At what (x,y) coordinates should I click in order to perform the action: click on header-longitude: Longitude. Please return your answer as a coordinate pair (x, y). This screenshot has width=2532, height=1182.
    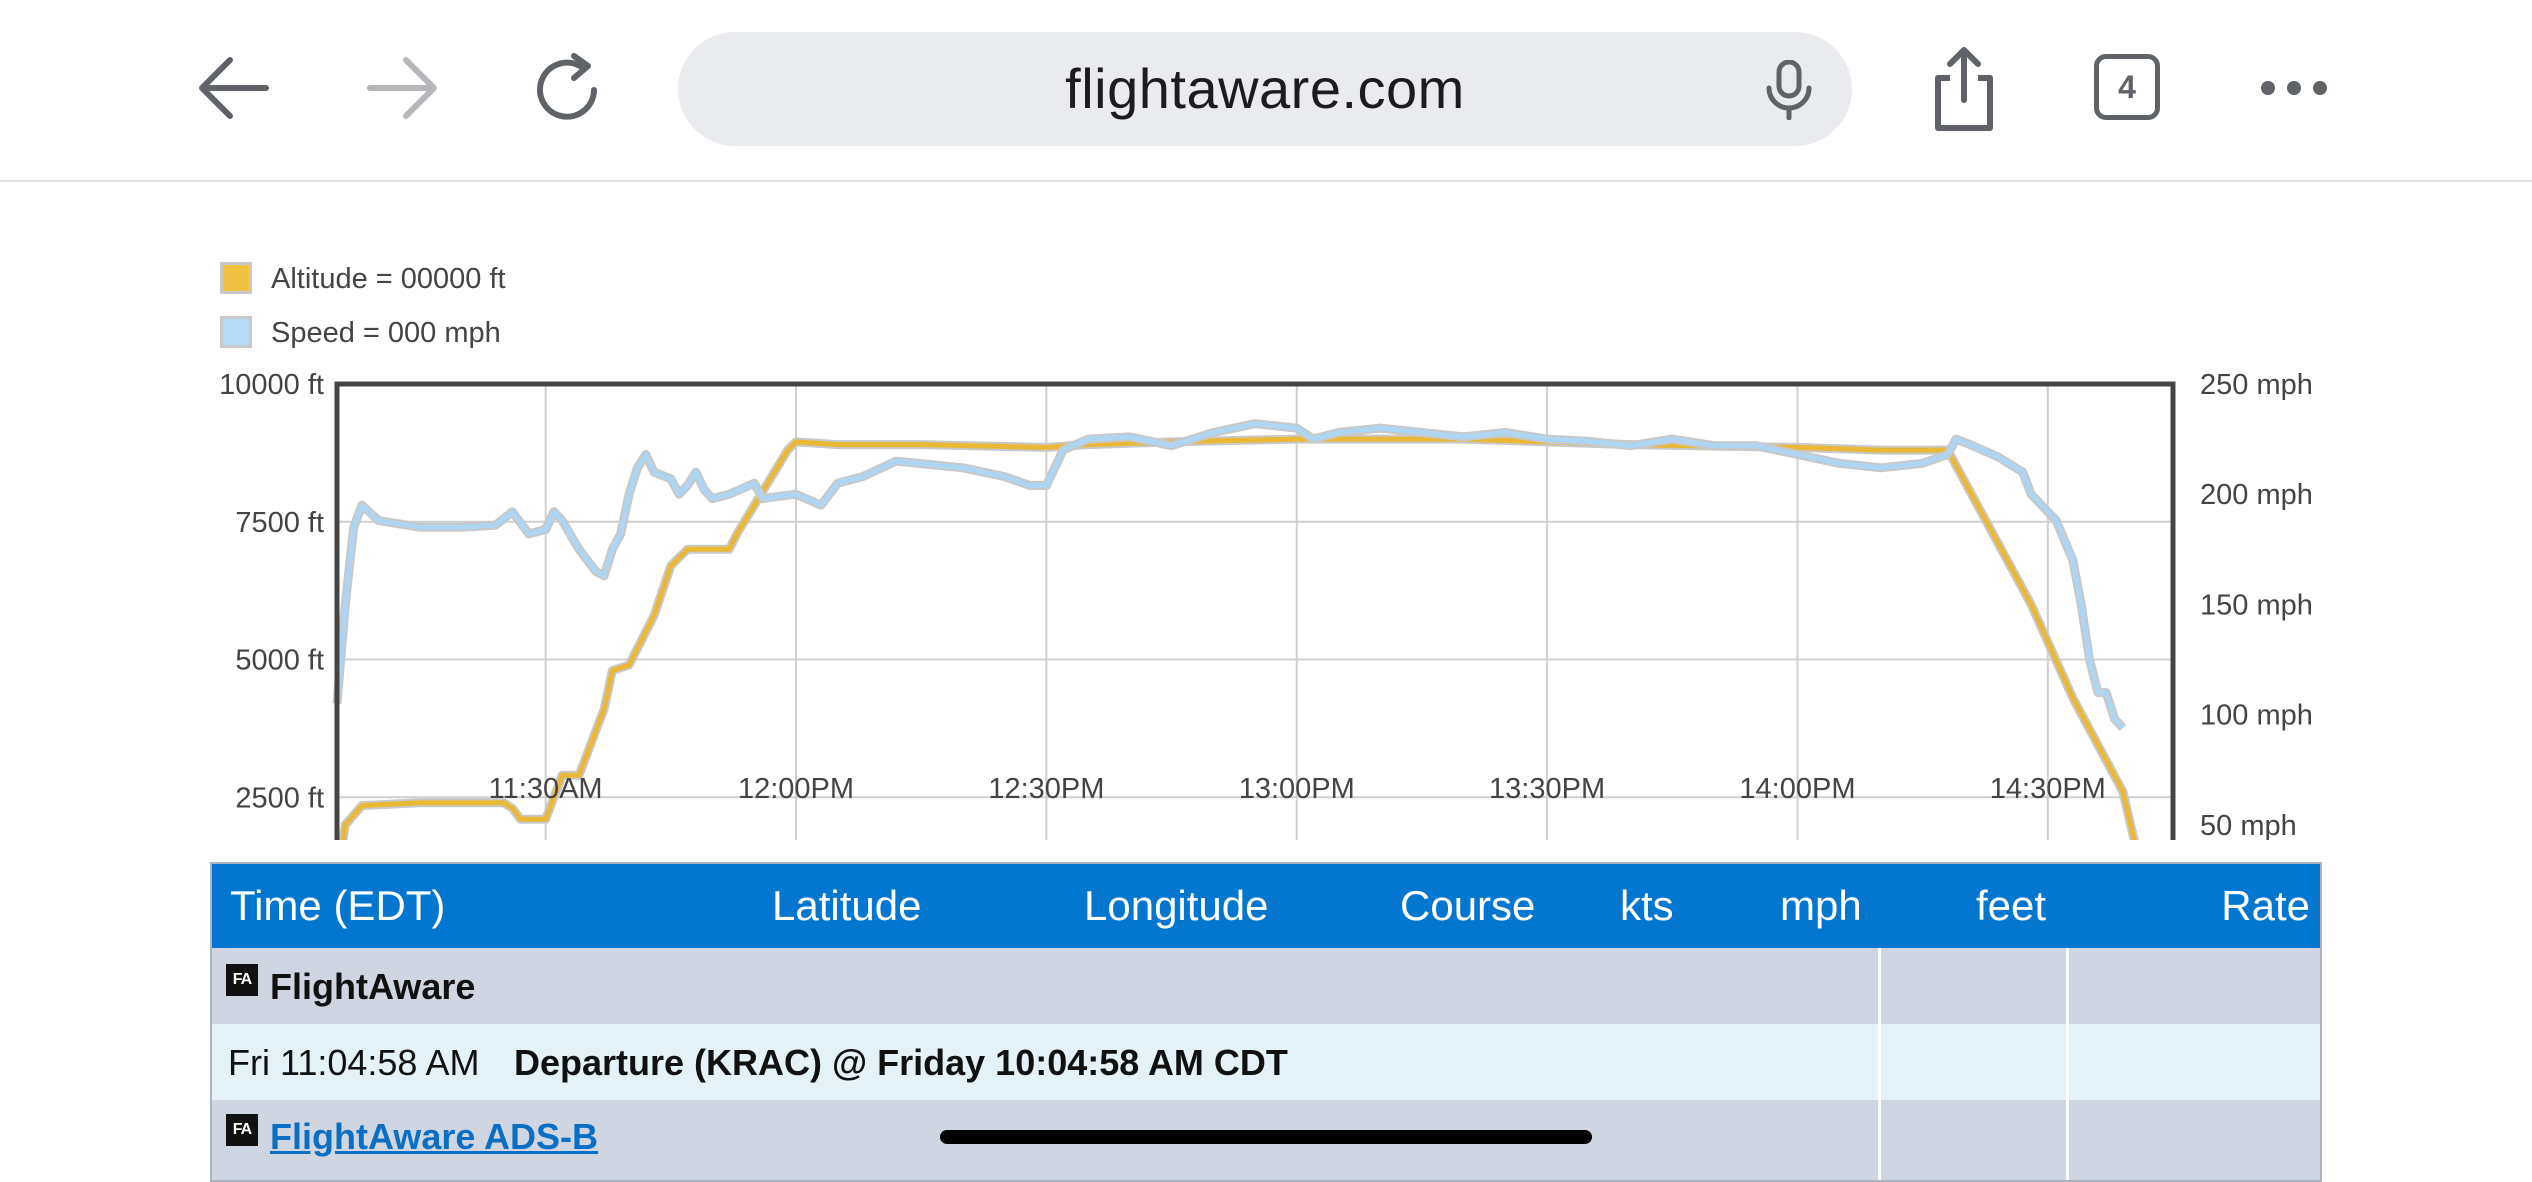
    Looking at the image, I should click on (1176, 905).